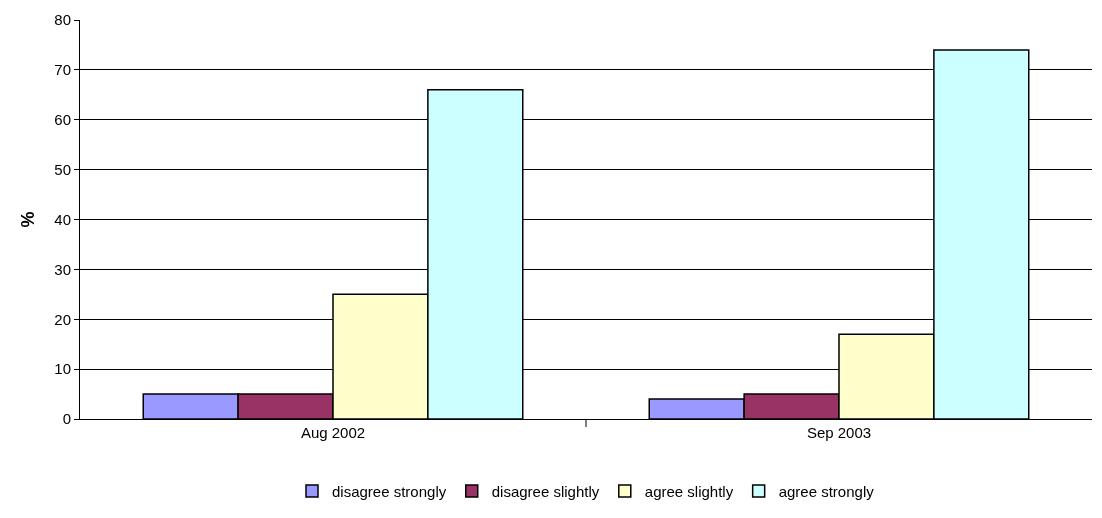 The image size is (1102, 518). What do you see at coordinates (62, 319) in the screenshot?
I see `y-tick-label: 20` at bounding box center [62, 319].